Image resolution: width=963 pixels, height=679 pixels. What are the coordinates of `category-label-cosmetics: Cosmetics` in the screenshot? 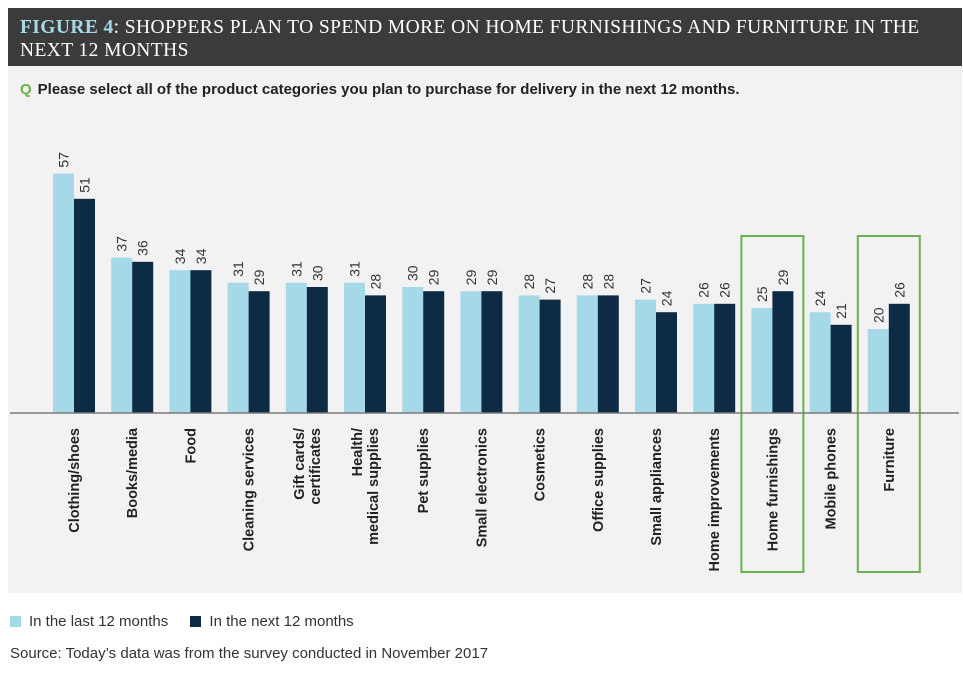 It's located at (541, 464).